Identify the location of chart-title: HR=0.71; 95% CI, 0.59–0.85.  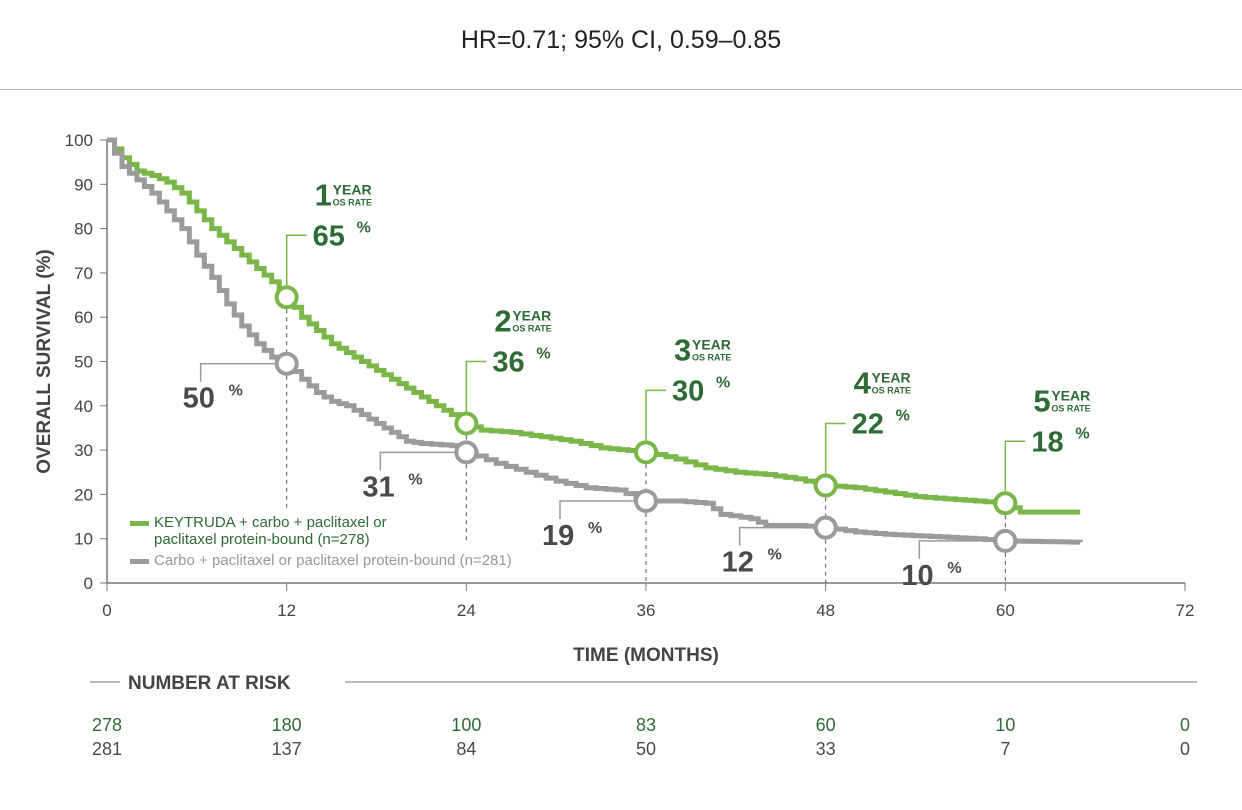
(621, 40).